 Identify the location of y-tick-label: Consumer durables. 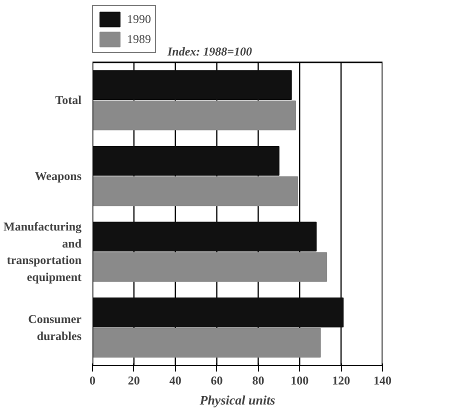
(55, 328).